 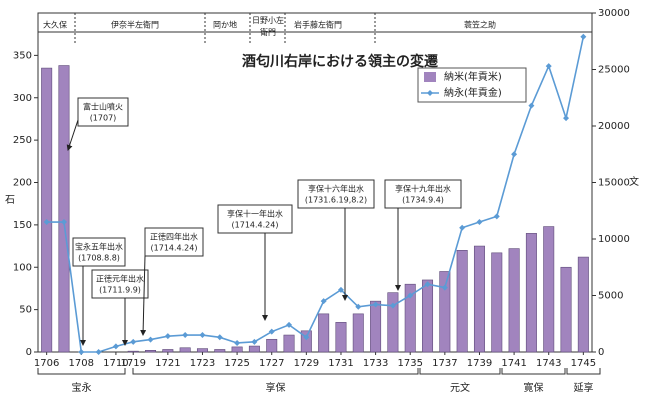 What do you see at coordinates (271, 363) in the screenshot?
I see `x-tick-label: 1727` at bounding box center [271, 363].